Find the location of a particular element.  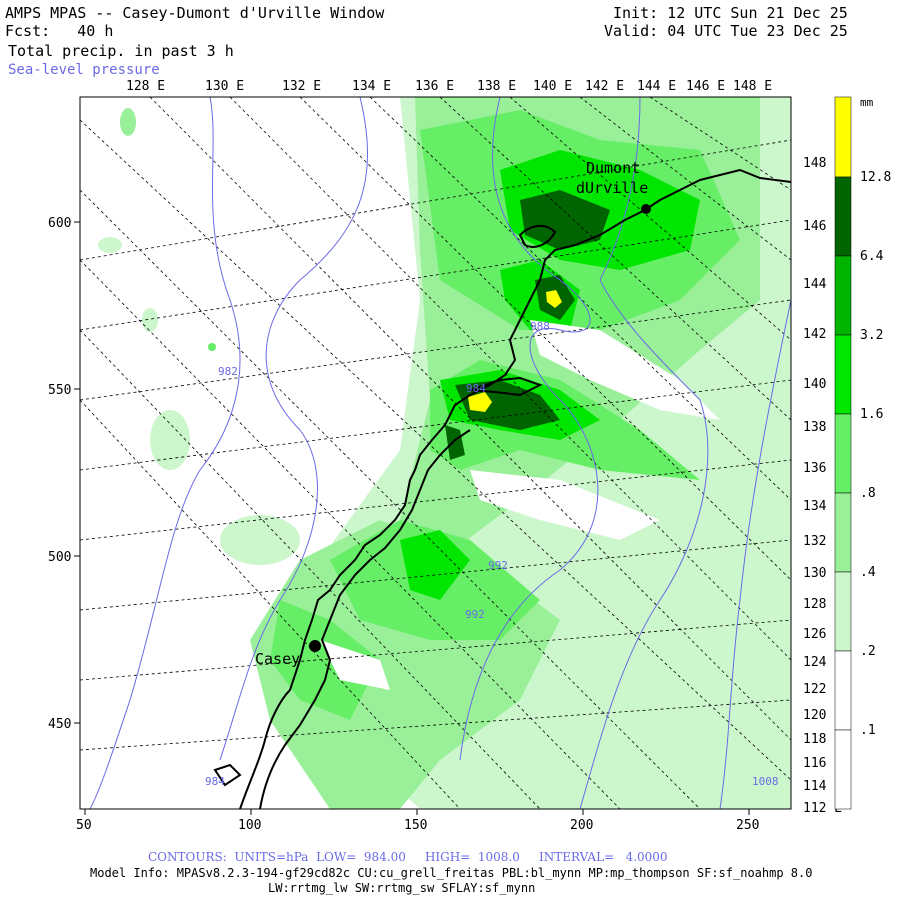

bottom-axis-label: 200 is located at coordinates (581, 825).